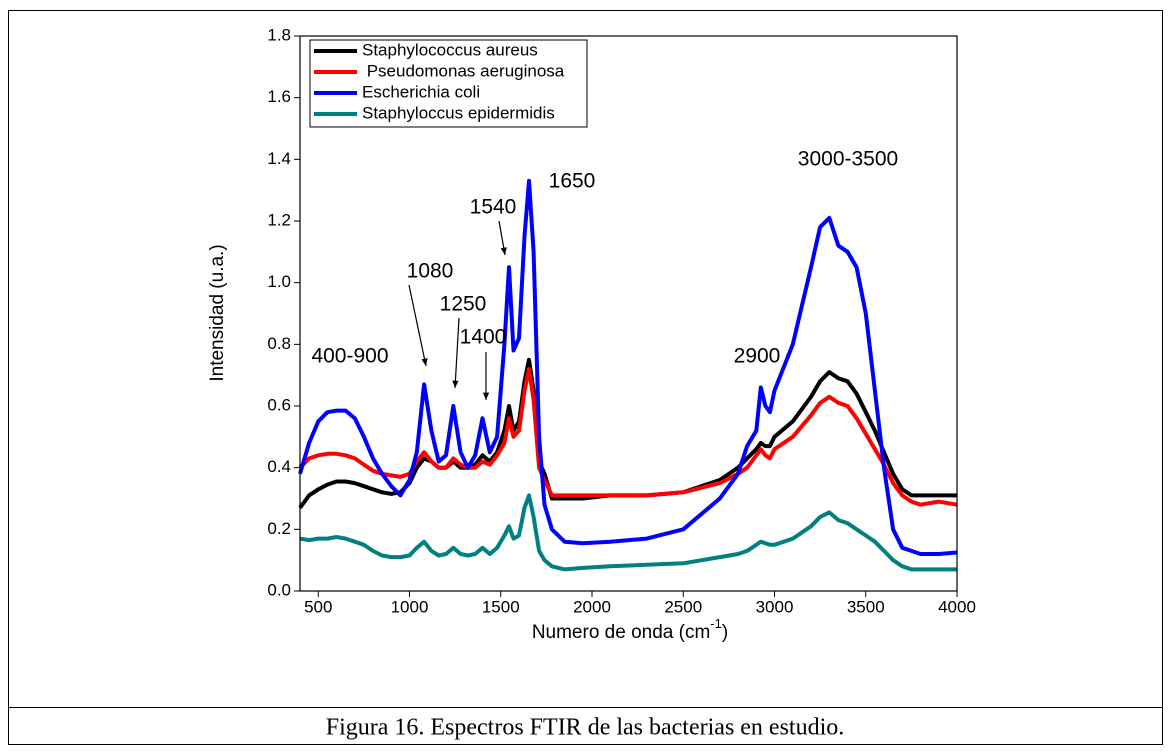  Describe the element at coordinates (450, 49) in the screenshot. I see `legend-label: Staphylococcus aureus` at that location.